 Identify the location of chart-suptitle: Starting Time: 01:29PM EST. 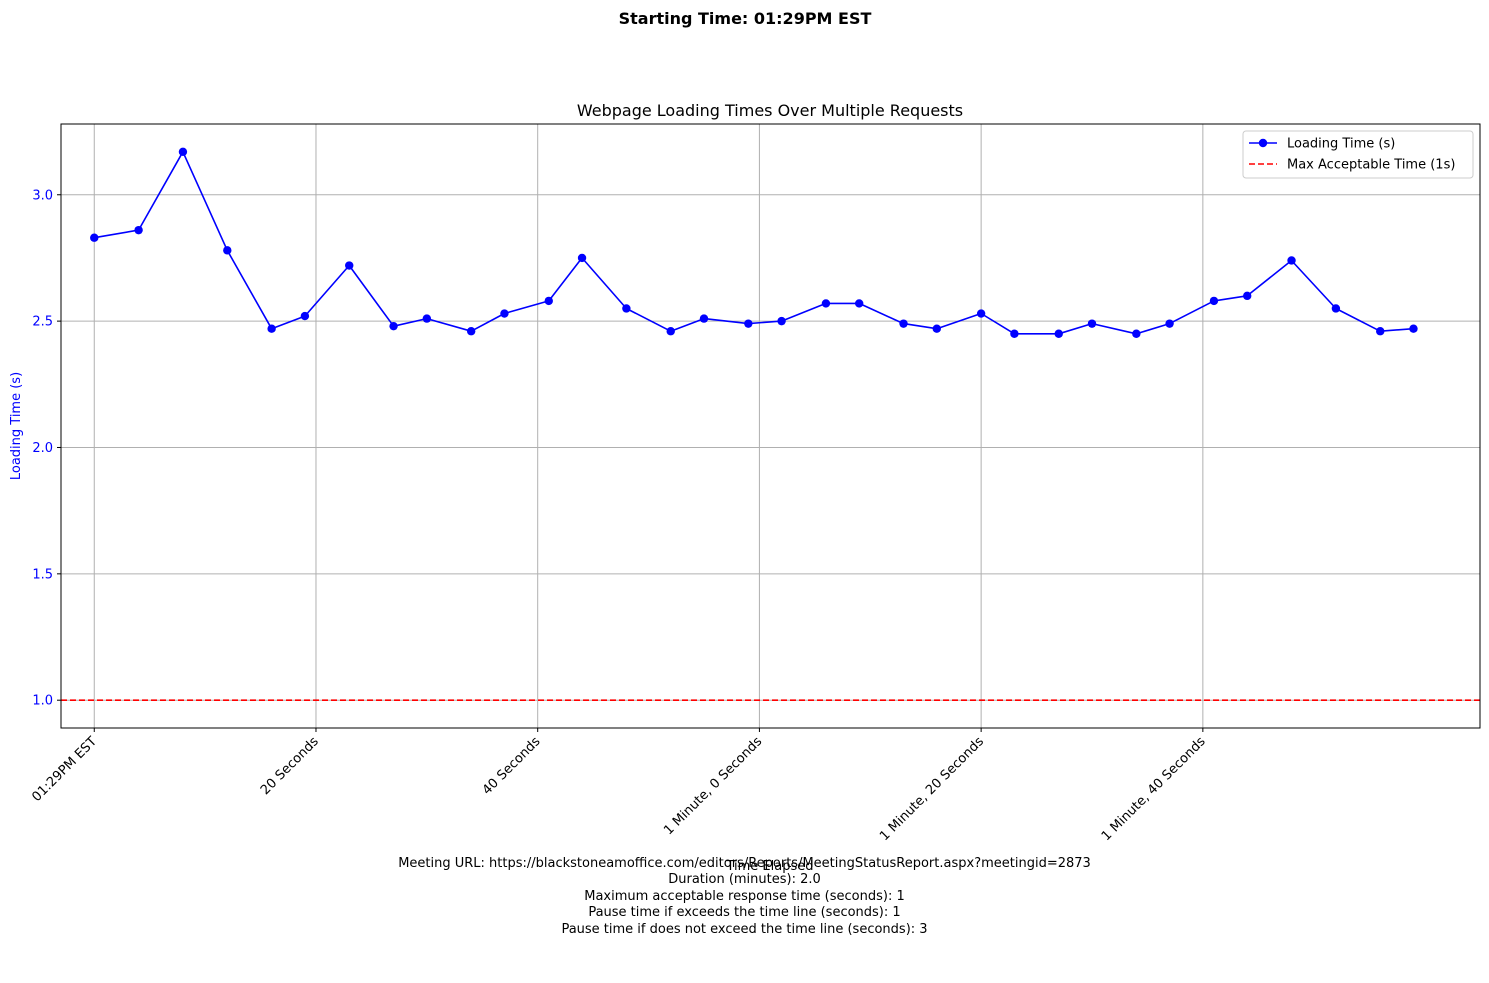
(745, 18).